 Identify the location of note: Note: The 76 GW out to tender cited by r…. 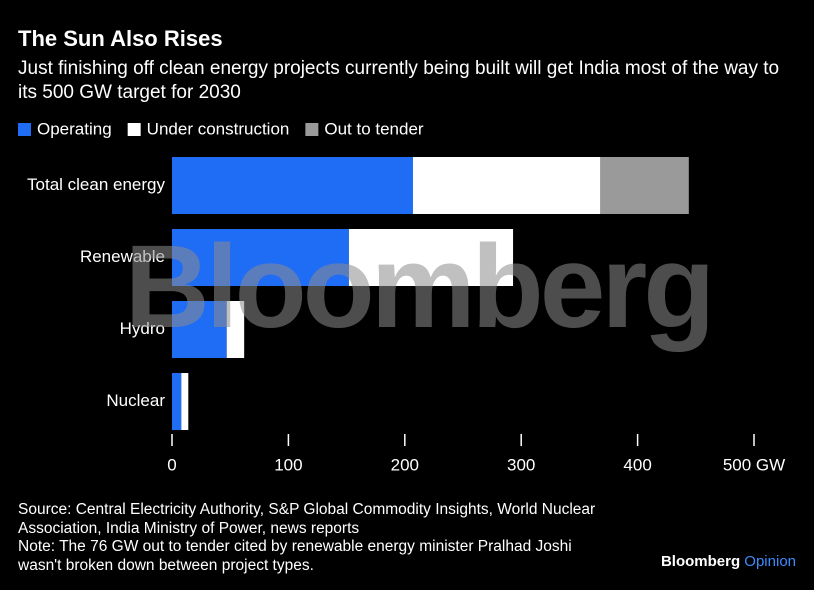
(295, 556).